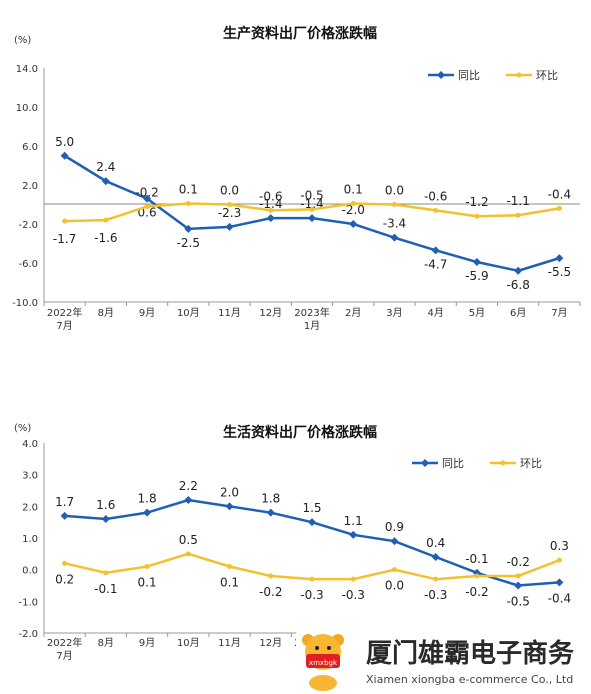 Image resolution: width=591 pixels, height=694 pixels. Describe the element at coordinates (30, 571) in the screenshot. I see `y-tick-label: 0.0` at that location.